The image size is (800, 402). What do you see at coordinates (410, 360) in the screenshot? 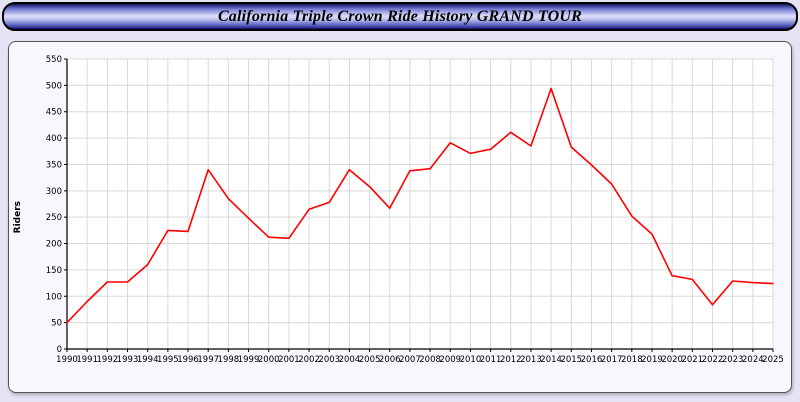
I see `x-tick-label: 2007` at bounding box center [410, 360].